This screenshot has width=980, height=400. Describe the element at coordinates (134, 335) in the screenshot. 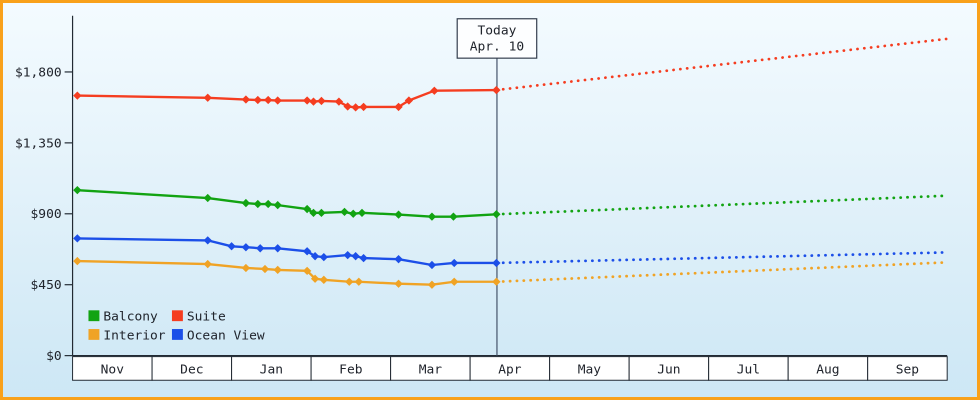

I see `legend-label-interior: Interior` at that location.